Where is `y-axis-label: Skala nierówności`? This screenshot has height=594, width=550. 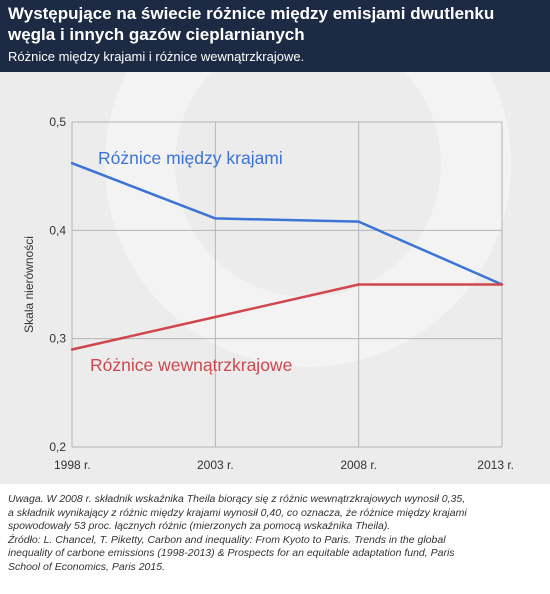
y-axis-label: Skala nierówności is located at coordinates (29, 284).